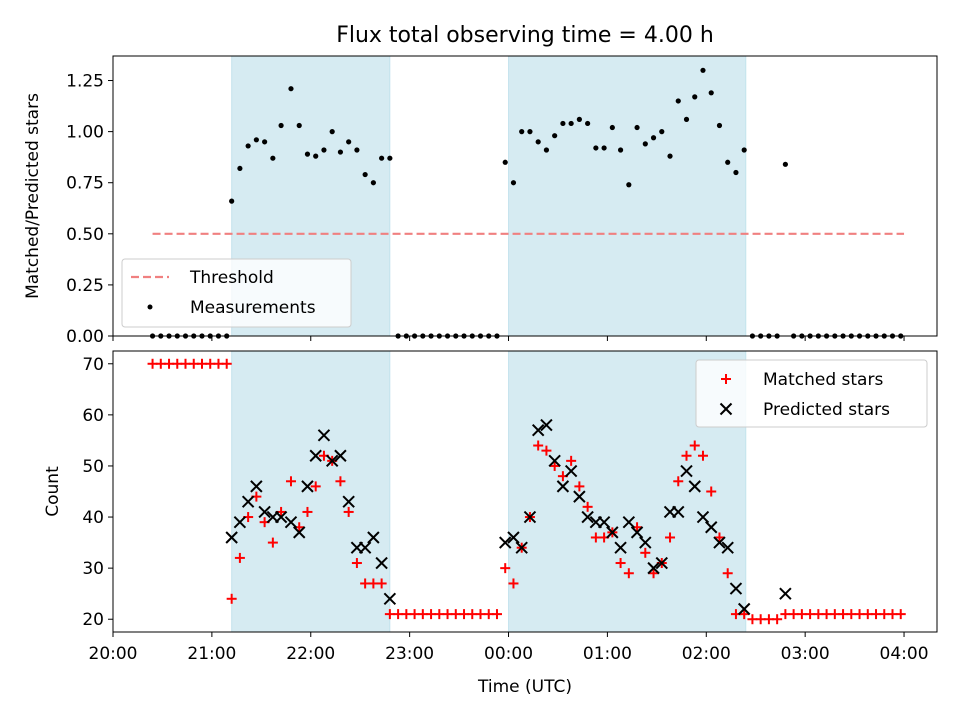 This screenshot has height=720, width=960. What do you see at coordinates (33, 196) in the screenshot?
I see `top-y-axis-label: Matched/Predicted stars` at bounding box center [33, 196].